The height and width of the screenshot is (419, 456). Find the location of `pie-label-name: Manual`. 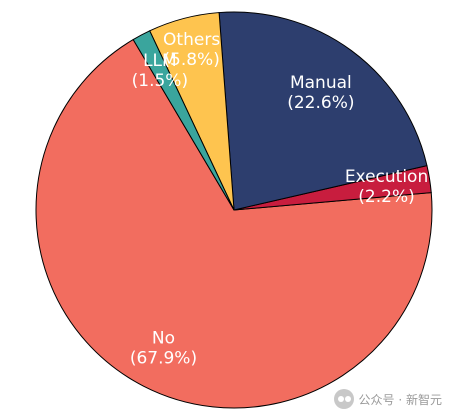

pie-label-name: Manual is located at coordinates (321, 83).